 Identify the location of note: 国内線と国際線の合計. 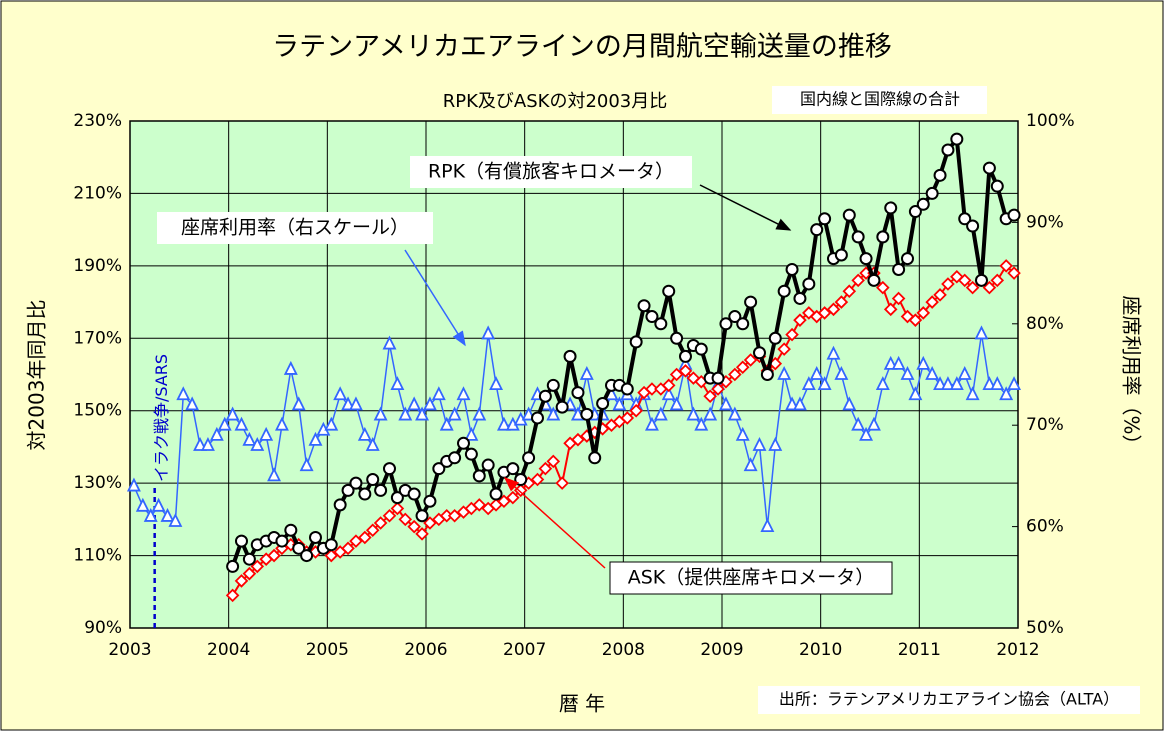
(880, 99).